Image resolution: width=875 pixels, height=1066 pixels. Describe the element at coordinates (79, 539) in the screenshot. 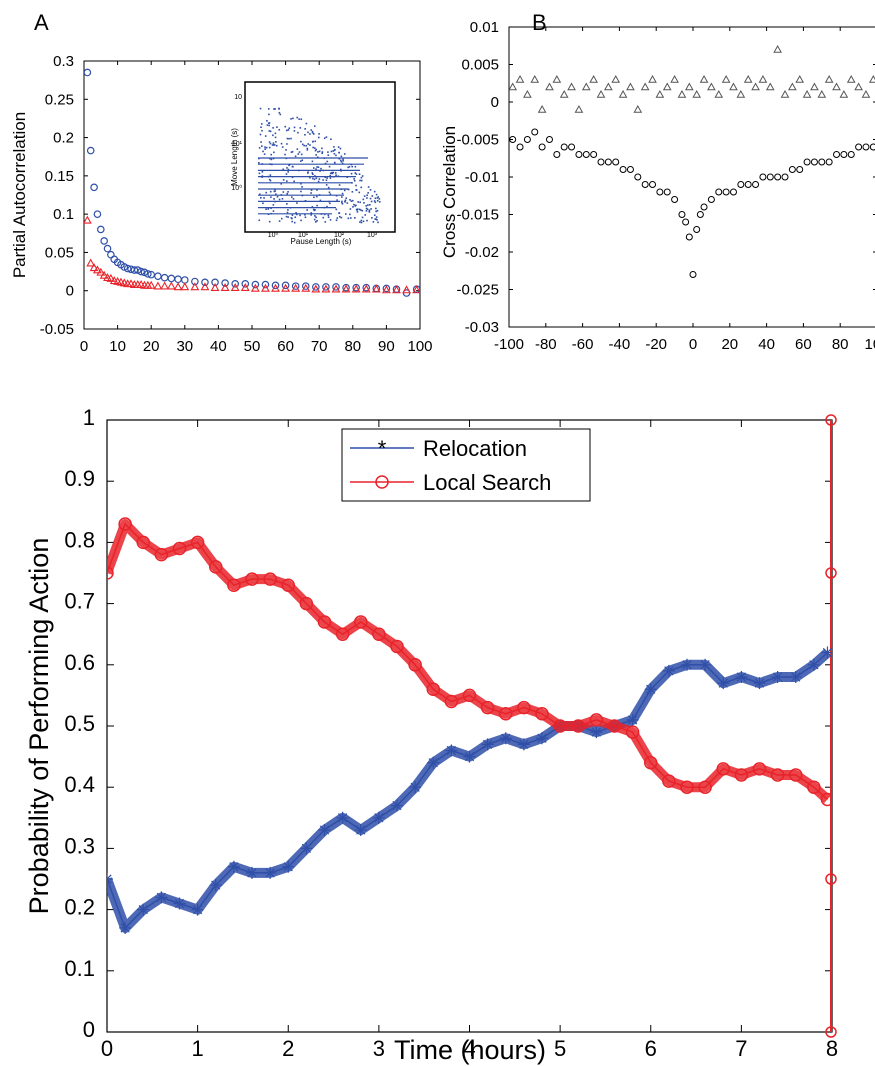

I see `panel-c-ytick-label: 0.8` at that location.